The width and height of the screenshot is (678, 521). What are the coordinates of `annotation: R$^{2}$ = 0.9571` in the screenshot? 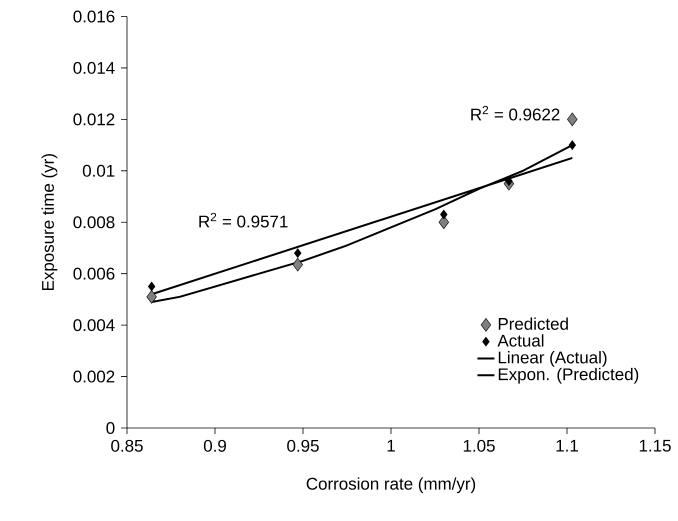 It's located at (243, 220).